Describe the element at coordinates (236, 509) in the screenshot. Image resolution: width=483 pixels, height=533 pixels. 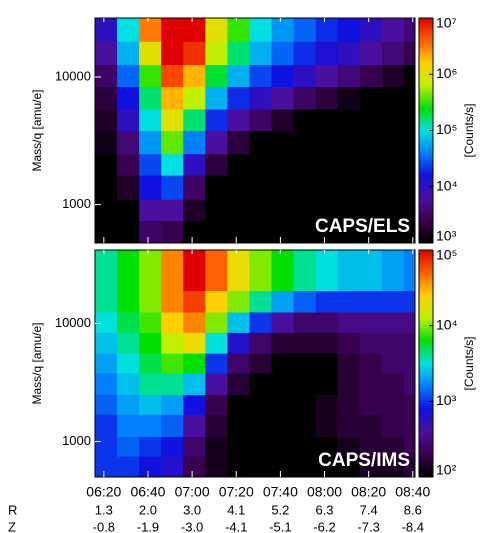
I see `x-row-value: 4.1` at that location.